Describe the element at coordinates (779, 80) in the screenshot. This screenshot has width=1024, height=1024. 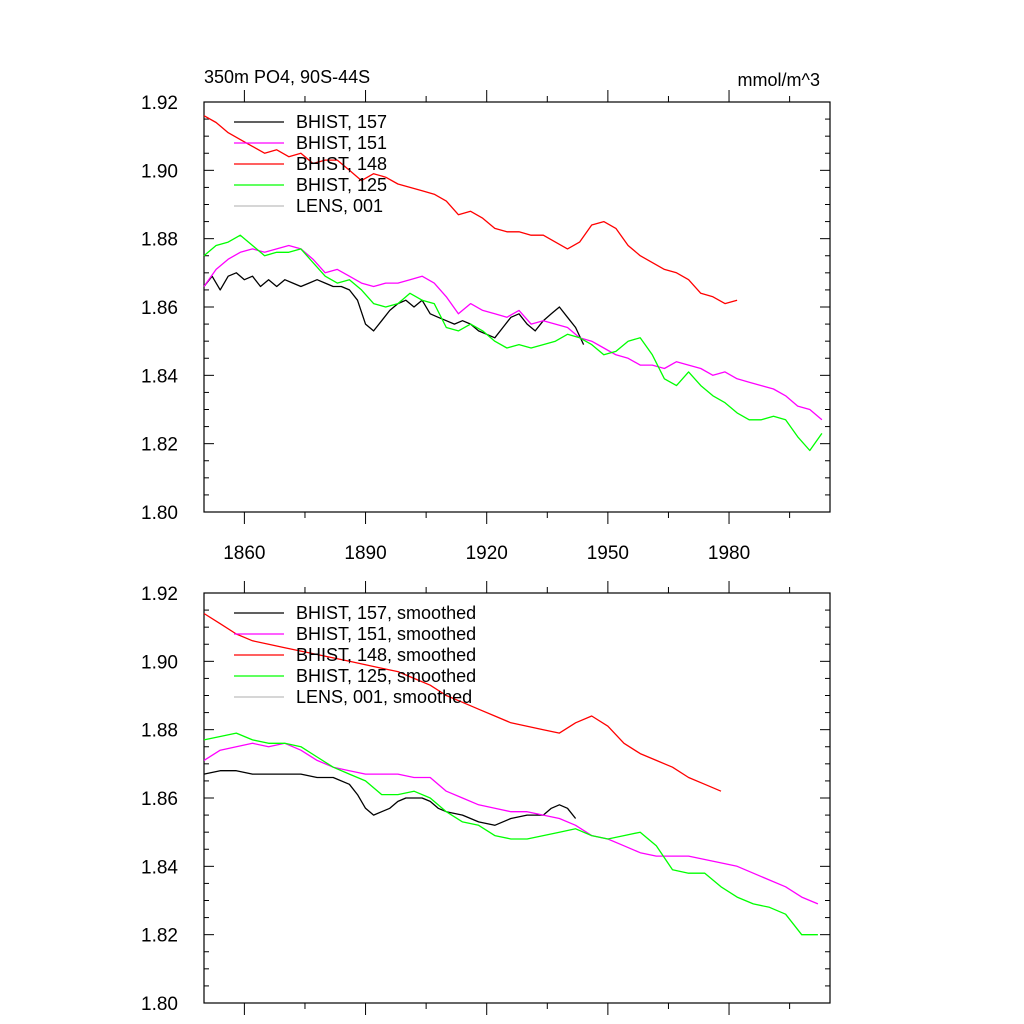
I see `units-label: mmol/m^3` at that location.